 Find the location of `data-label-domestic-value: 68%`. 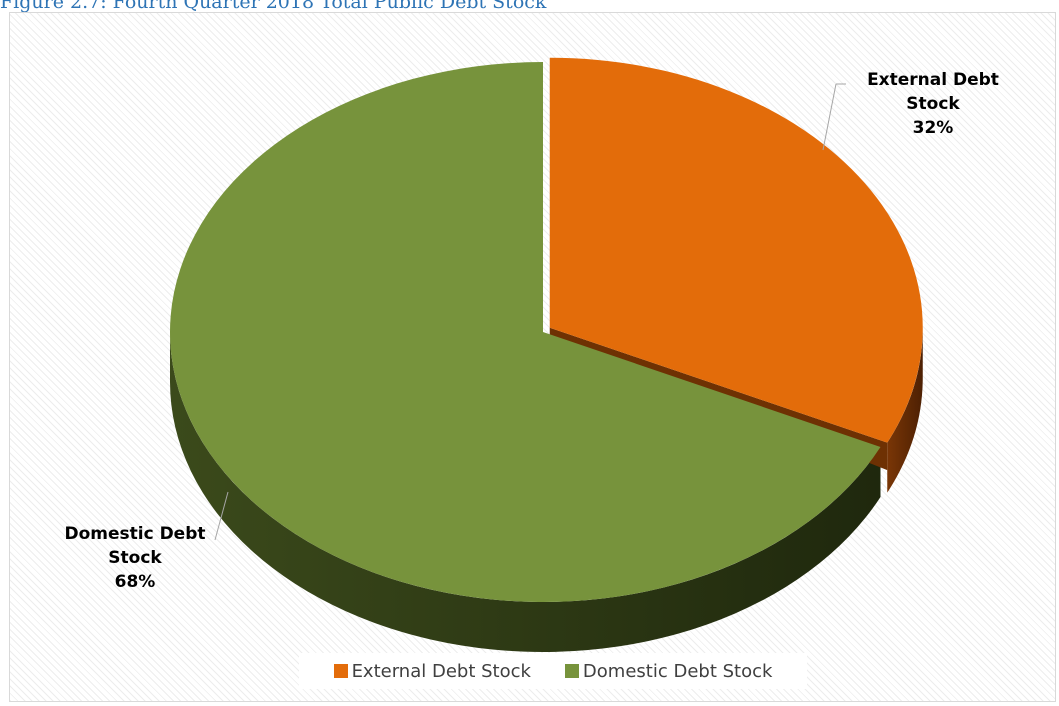

data-label-domestic-value: 68% is located at coordinates (135, 582).